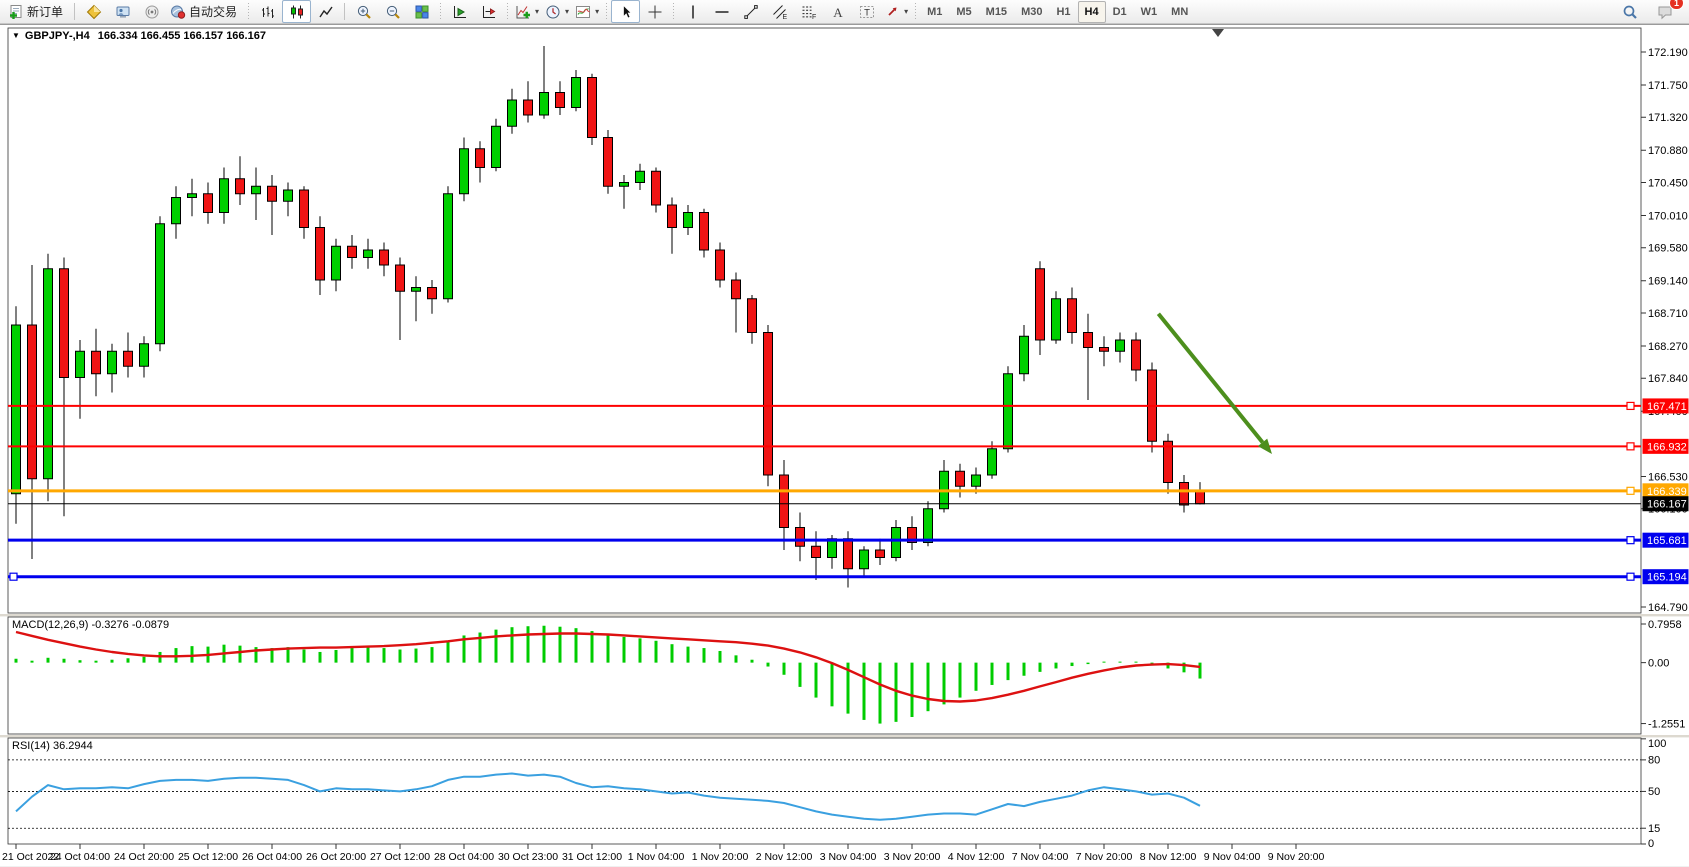 The height and width of the screenshot is (867, 1689). Describe the element at coordinates (626, 11) in the screenshot. I see `cursor-button` at that location.